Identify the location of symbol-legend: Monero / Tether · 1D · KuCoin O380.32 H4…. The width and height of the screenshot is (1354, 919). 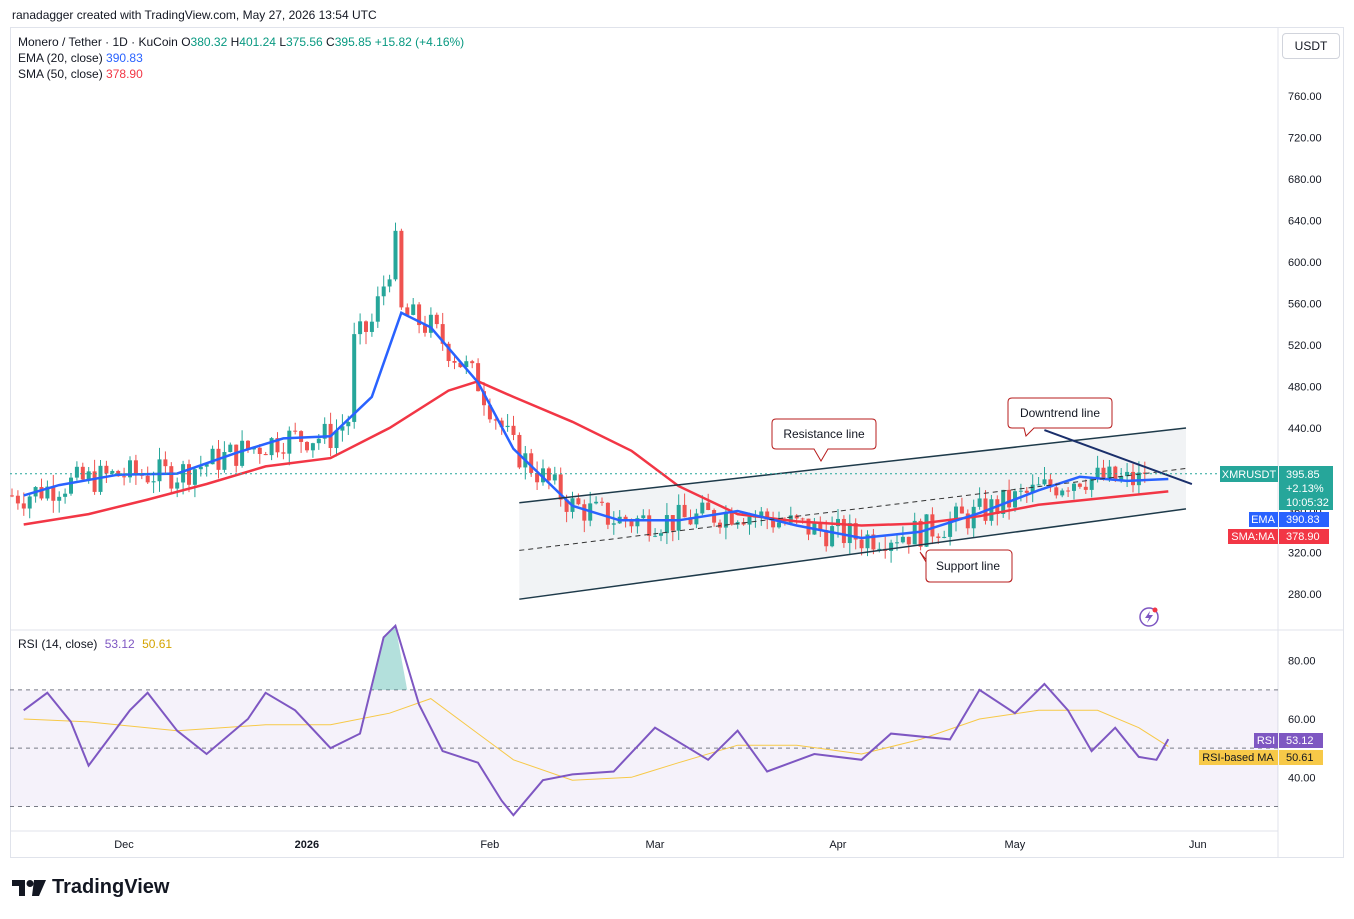
(241, 42).